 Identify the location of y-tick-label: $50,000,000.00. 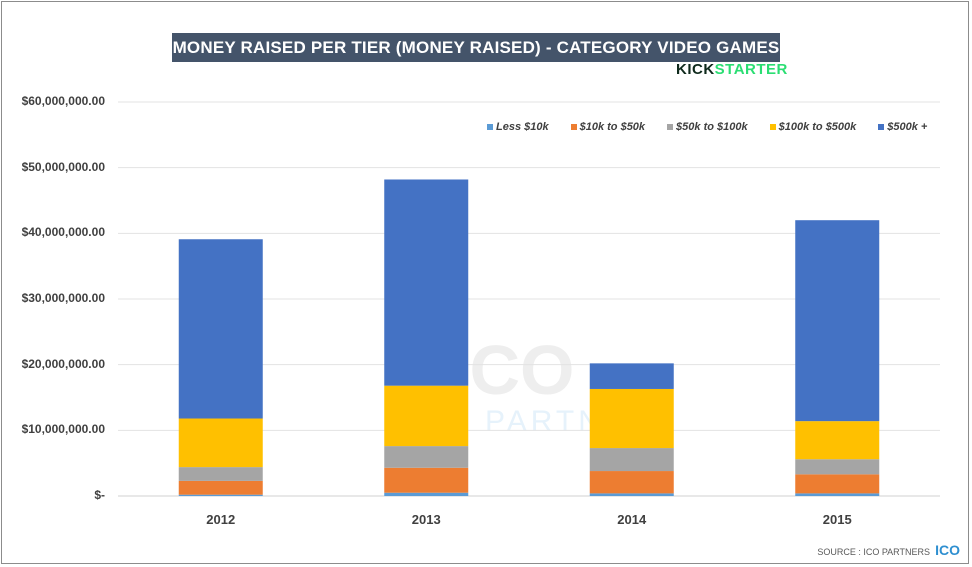
(63, 166).